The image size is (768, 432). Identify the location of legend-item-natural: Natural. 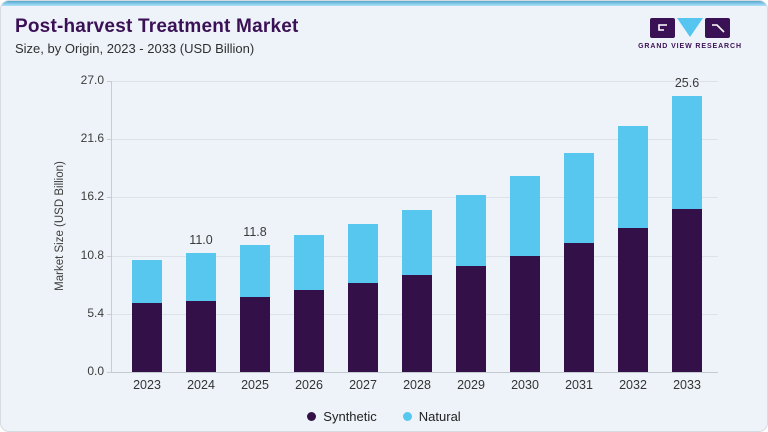
(431, 416).